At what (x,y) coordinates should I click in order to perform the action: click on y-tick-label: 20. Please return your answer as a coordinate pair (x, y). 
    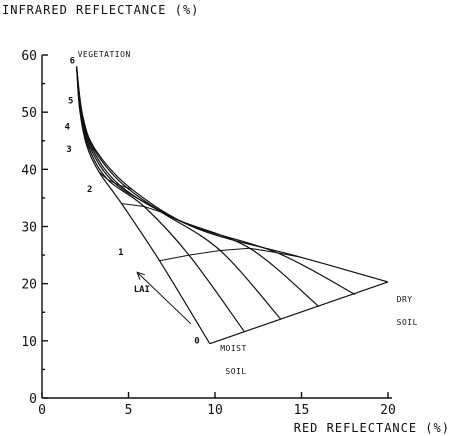
    Looking at the image, I should click on (29, 285).